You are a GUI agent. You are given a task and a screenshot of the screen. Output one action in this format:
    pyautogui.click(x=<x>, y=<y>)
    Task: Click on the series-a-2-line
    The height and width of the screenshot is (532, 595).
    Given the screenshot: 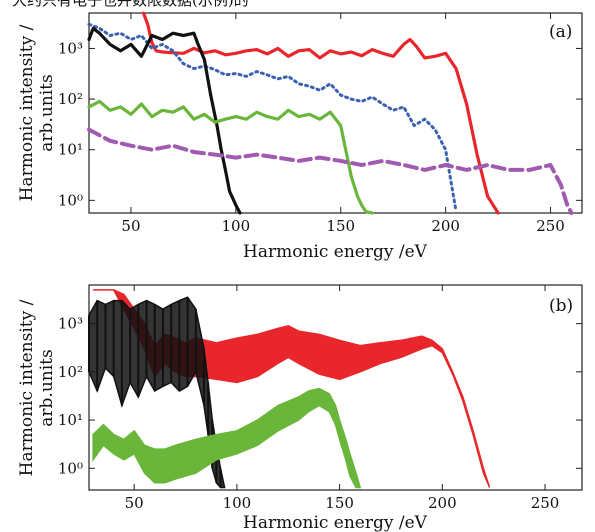 What is the action you would take?
    pyautogui.click(x=164, y=120)
    